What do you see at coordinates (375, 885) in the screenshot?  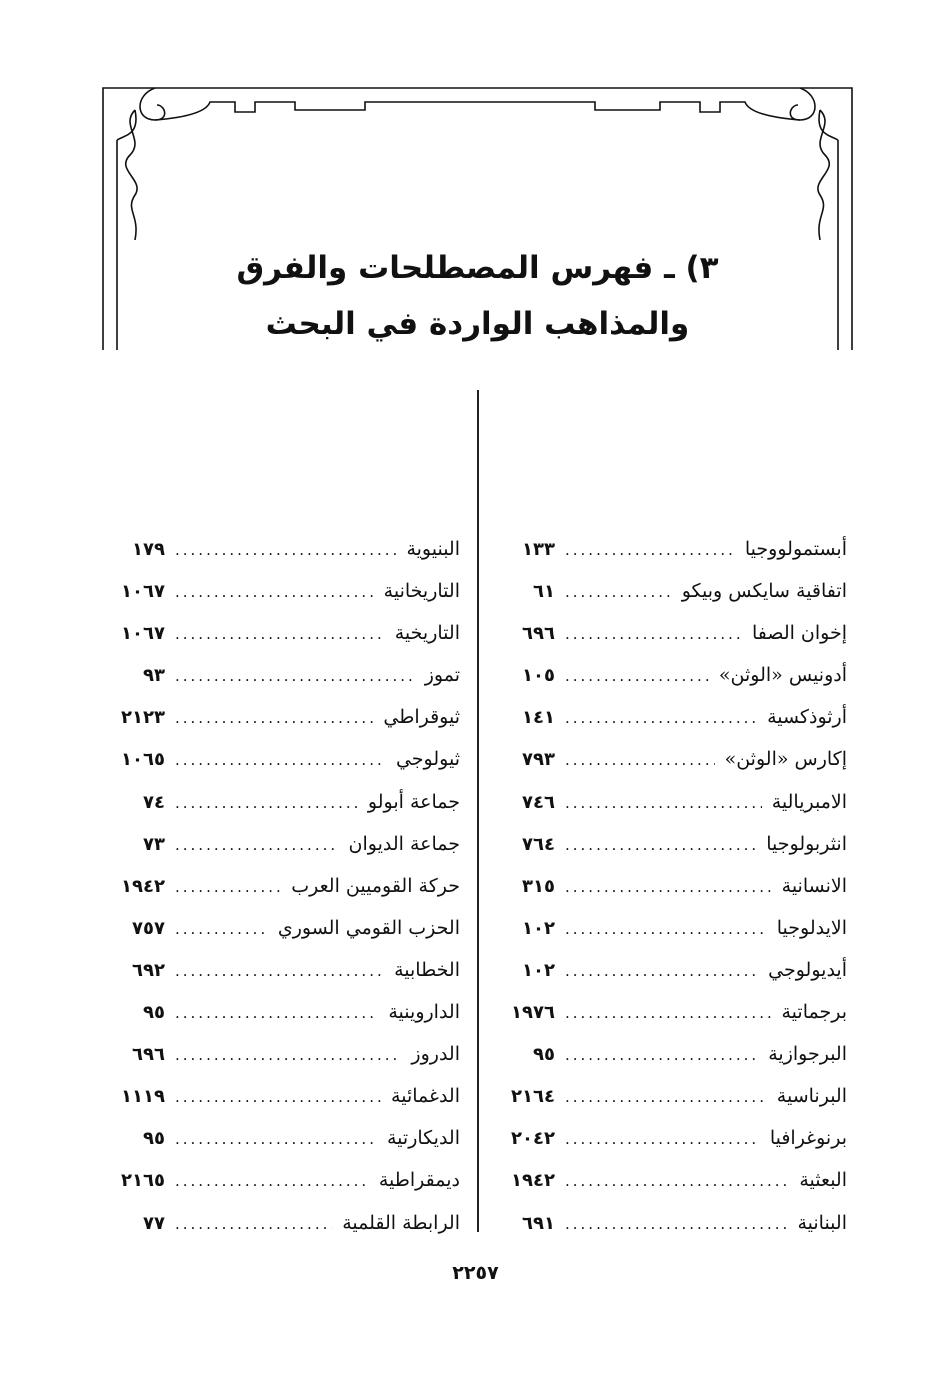 I see `index-term: حركة القوميين العرب` at bounding box center [375, 885].